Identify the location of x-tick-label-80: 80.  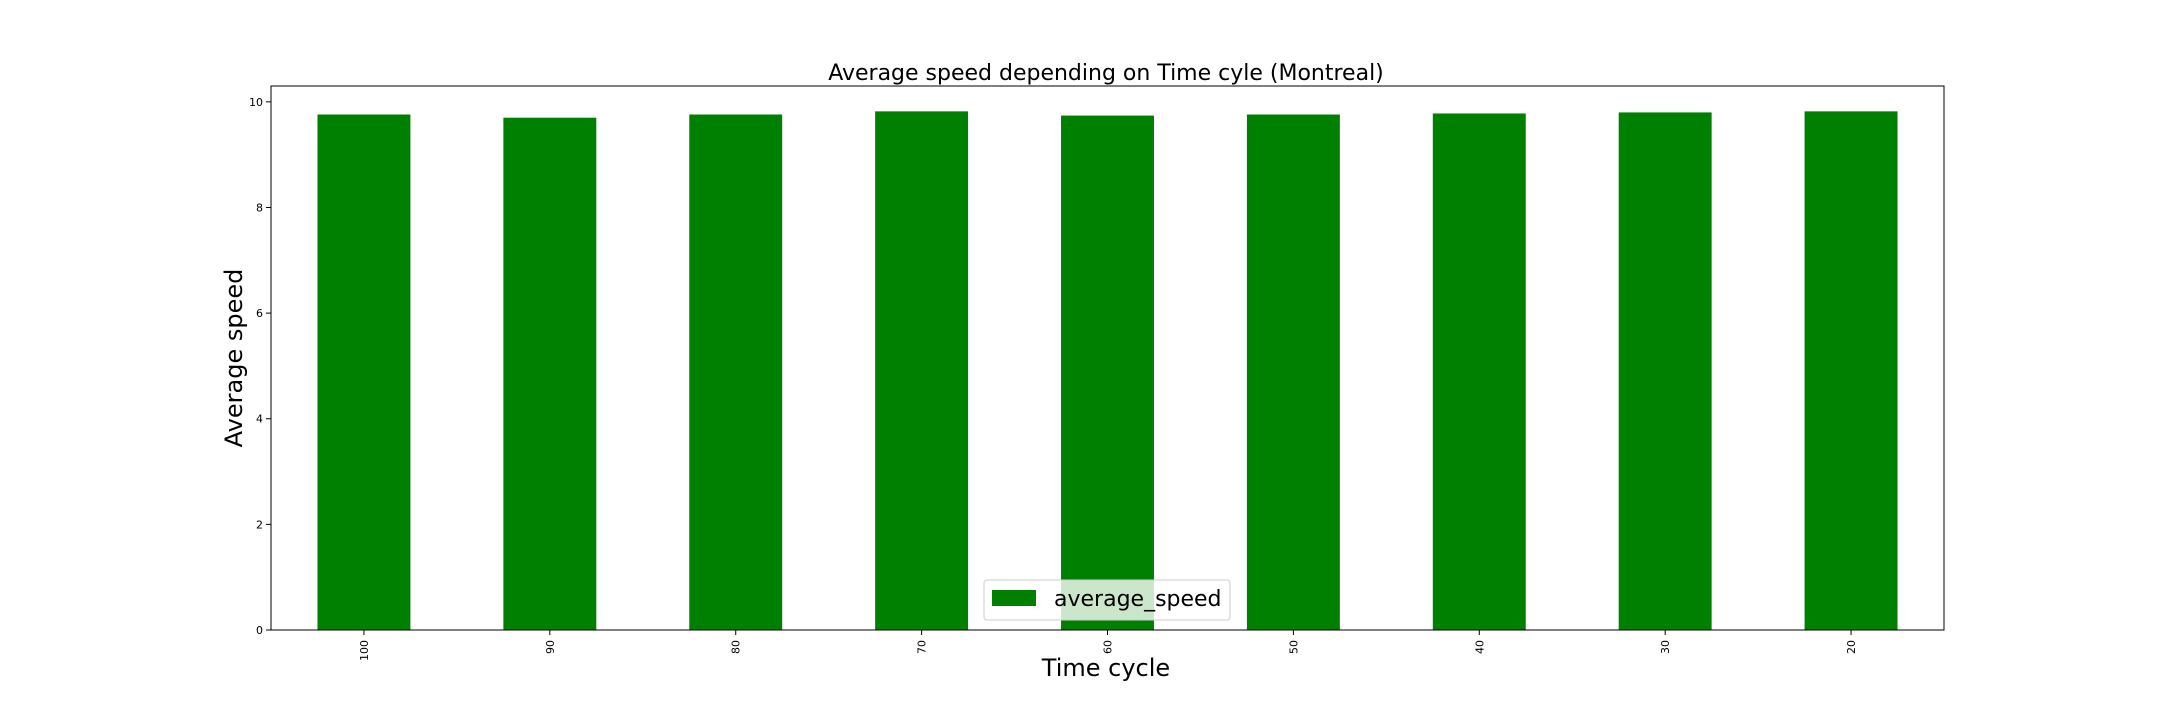
(736, 647).